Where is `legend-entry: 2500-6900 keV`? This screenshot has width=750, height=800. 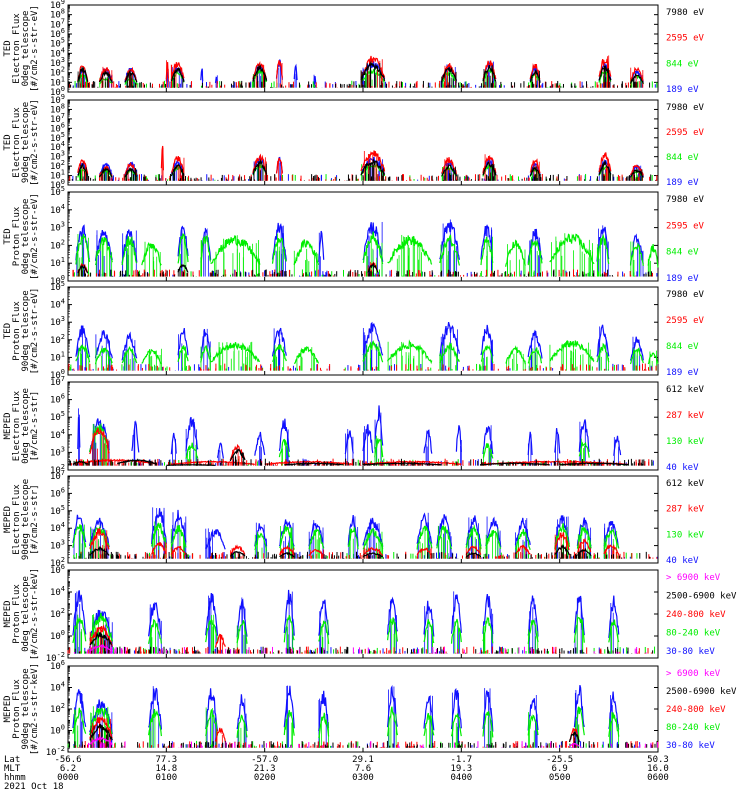 legend-entry: 2500-6900 keV is located at coordinates (701, 597).